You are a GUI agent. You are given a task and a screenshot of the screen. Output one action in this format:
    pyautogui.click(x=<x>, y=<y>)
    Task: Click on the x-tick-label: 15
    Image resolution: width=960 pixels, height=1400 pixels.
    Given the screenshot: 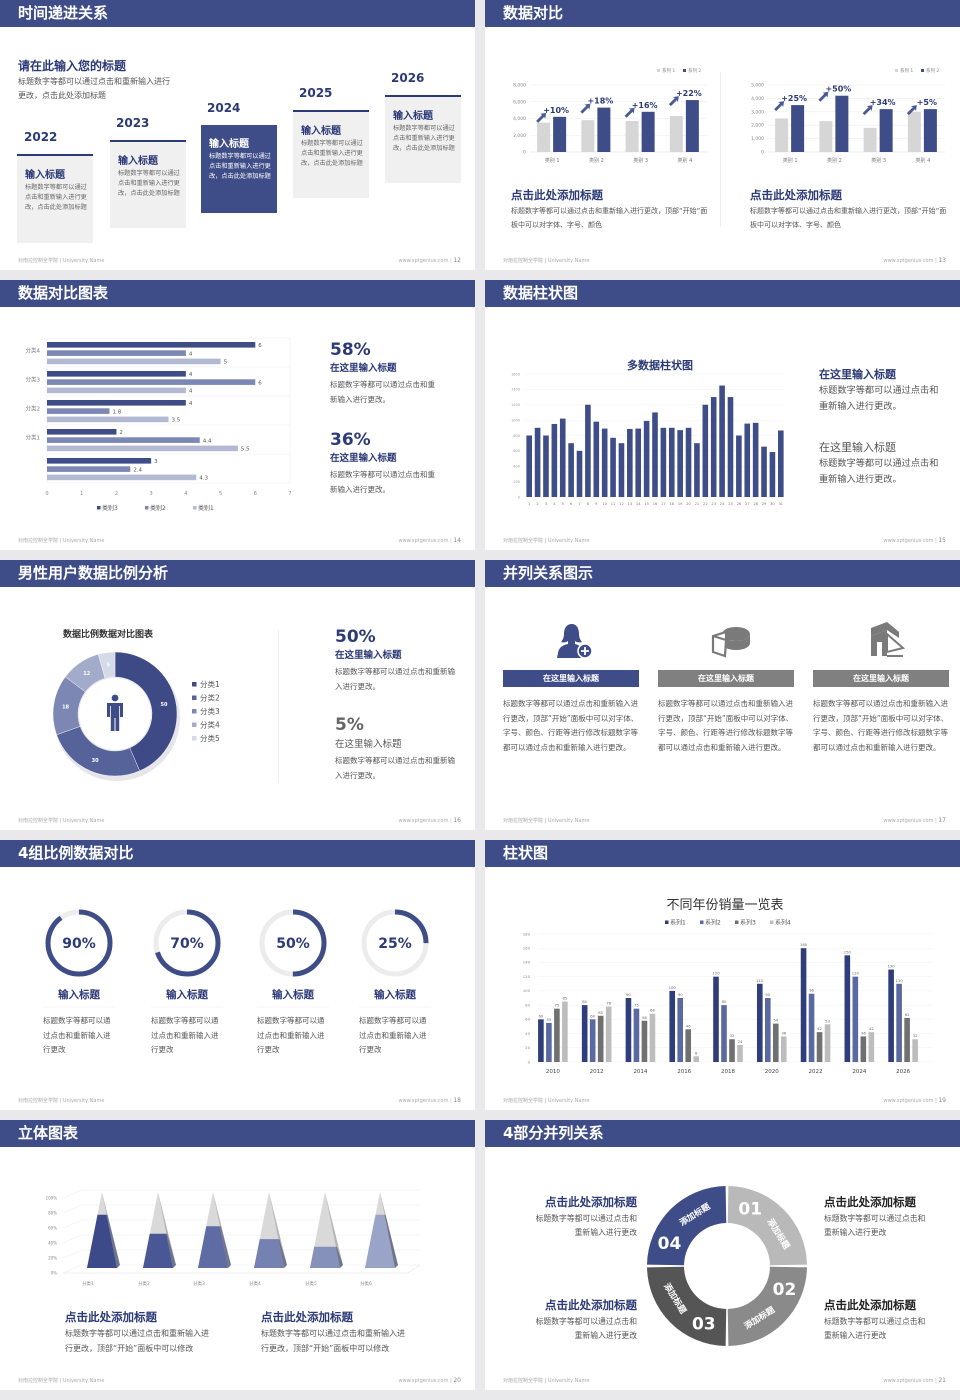 What is the action you would take?
    pyautogui.click(x=646, y=504)
    